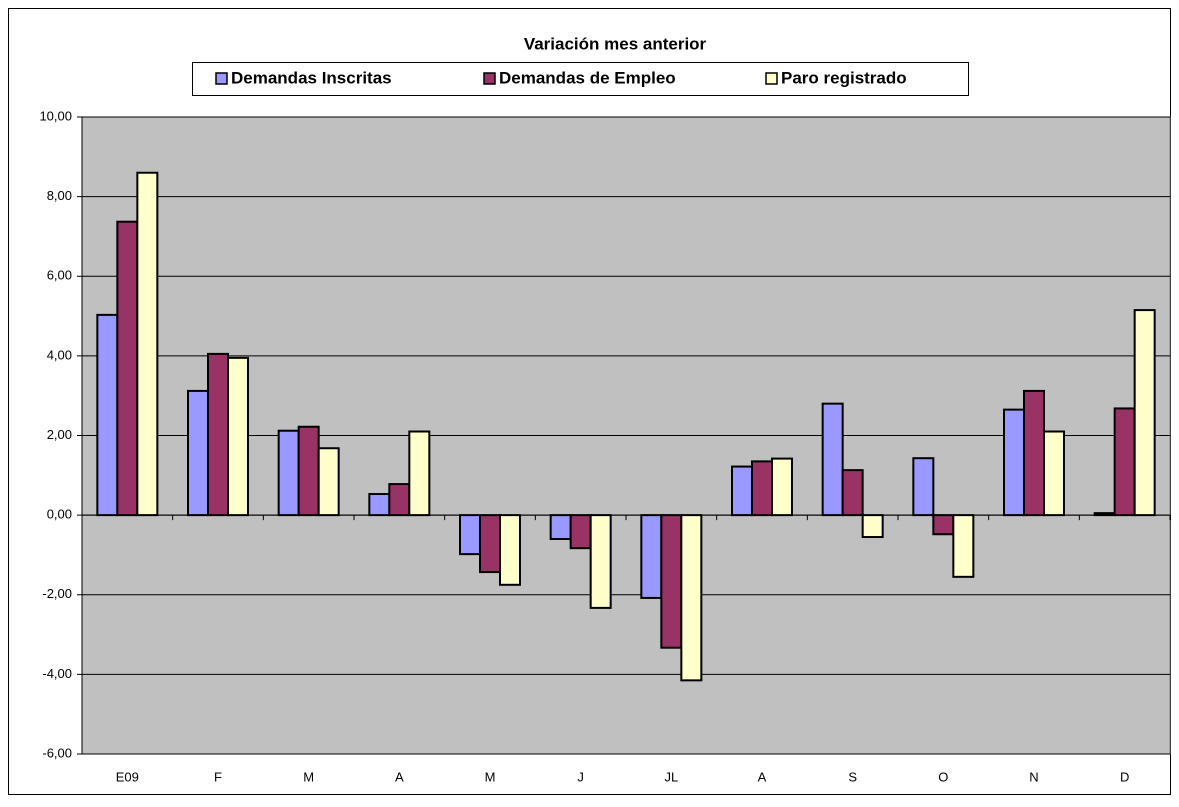  What do you see at coordinates (59, 195) in the screenshot?
I see `y-tick-label: 8,00` at bounding box center [59, 195].